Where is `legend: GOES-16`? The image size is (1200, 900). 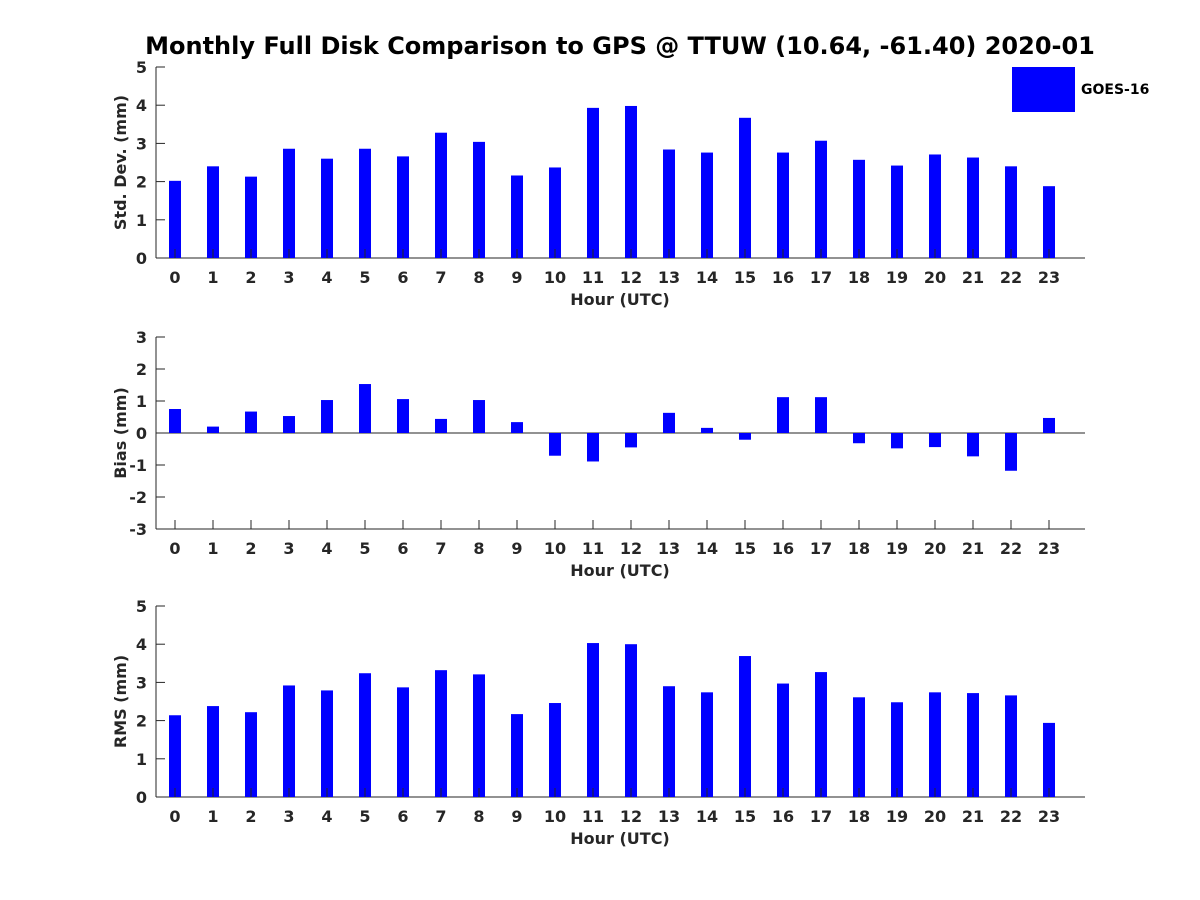
legend: GOES-16 is located at coordinates (1080, 89).